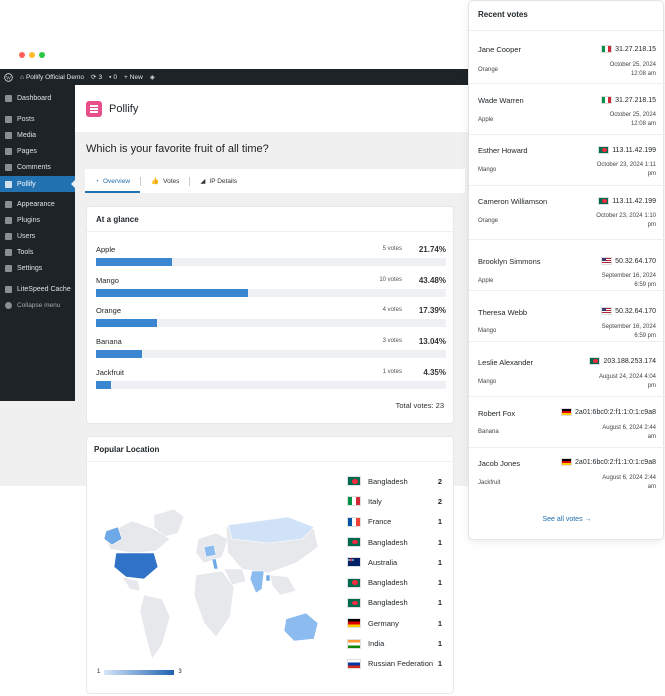  What do you see at coordinates (8, 119) in the screenshot?
I see `pin-icon` at bounding box center [8, 119].